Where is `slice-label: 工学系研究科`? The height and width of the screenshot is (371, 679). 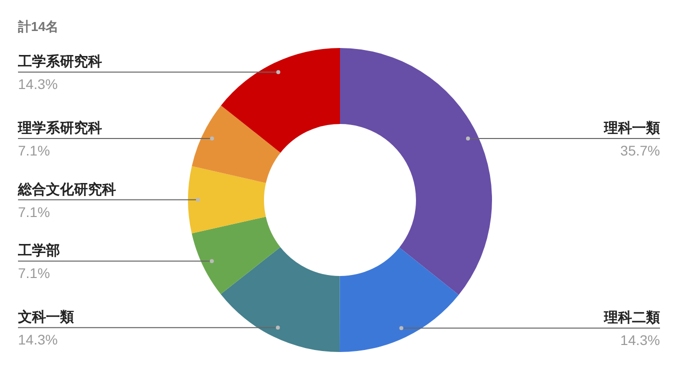 slice-label: 工学系研究科 is located at coordinates (59, 61).